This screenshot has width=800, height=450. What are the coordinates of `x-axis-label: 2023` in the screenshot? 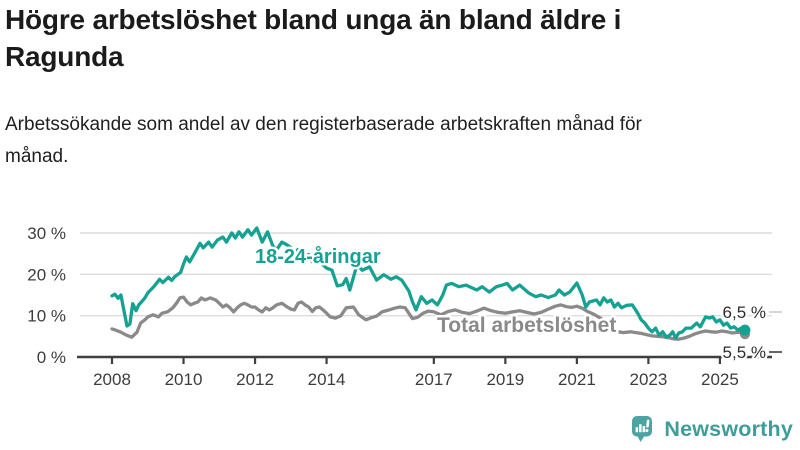 It's located at (648, 379).